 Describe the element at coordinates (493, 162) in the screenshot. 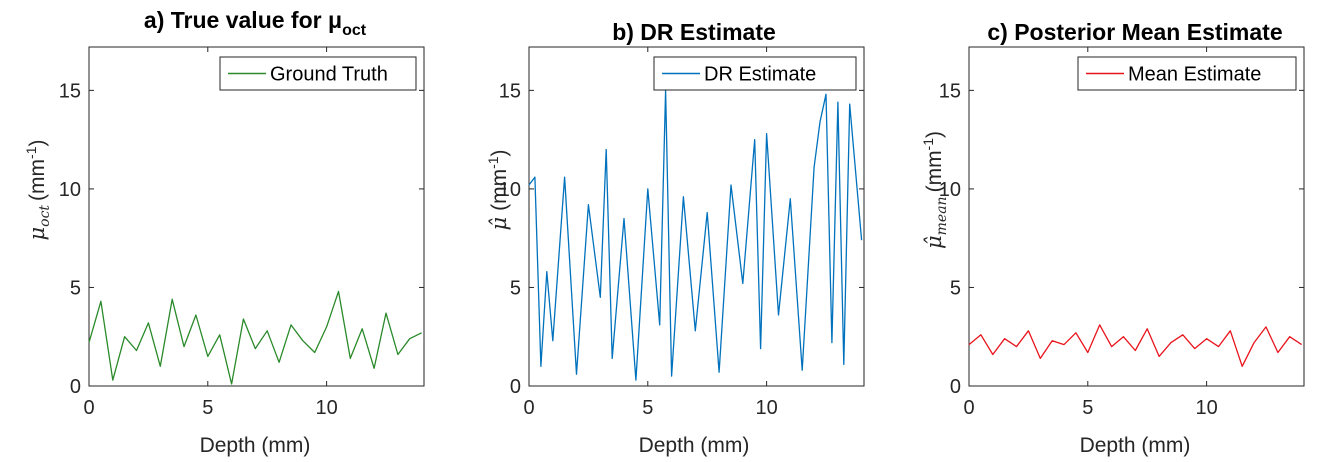

I see `panel-b-ylabel-exp: -1` at that location.